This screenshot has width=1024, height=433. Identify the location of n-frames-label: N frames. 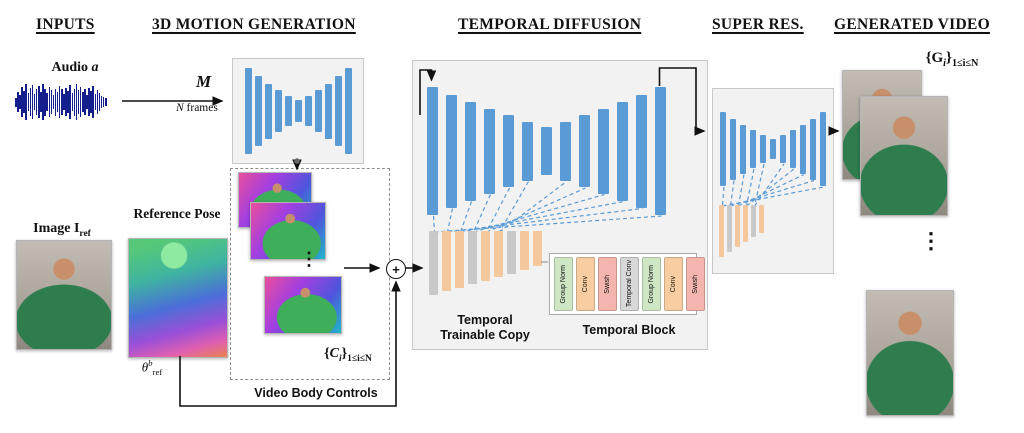
(197, 108).